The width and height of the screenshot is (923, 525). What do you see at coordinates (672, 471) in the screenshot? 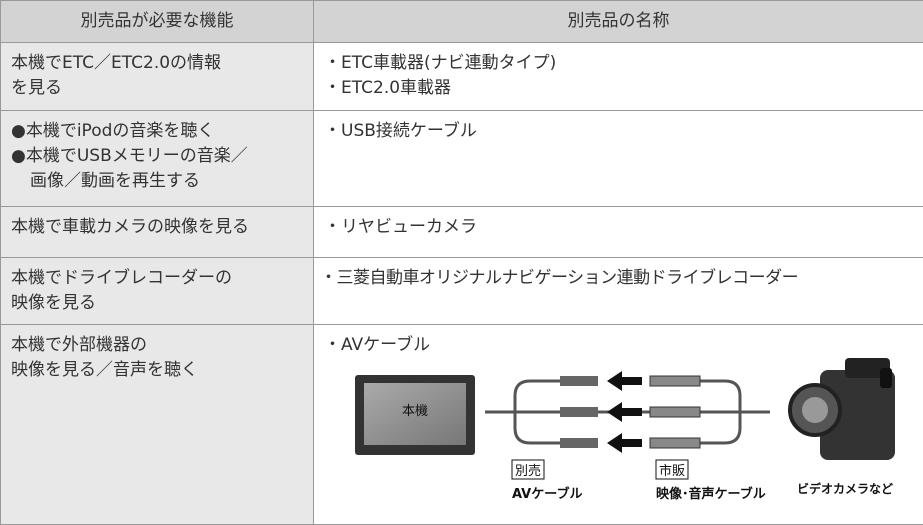
I see `label: 市販` at bounding box center [672, 471].